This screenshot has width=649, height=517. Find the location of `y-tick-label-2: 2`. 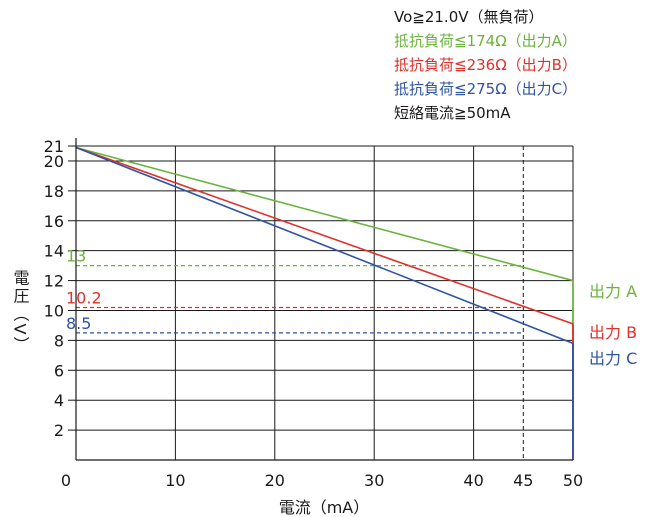

y-tick-label-2: 2 is located at coordinates (59, 430).